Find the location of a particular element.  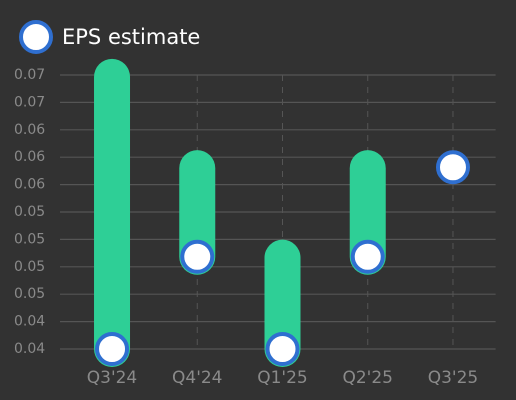

x-tick-label: Q3'24 is located at coordinates (112, 378).